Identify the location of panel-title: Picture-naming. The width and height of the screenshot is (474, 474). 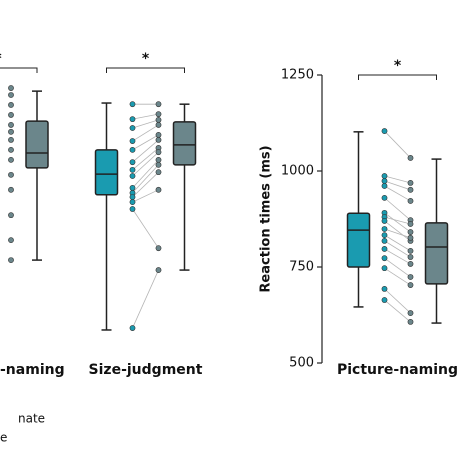
(397, 370).